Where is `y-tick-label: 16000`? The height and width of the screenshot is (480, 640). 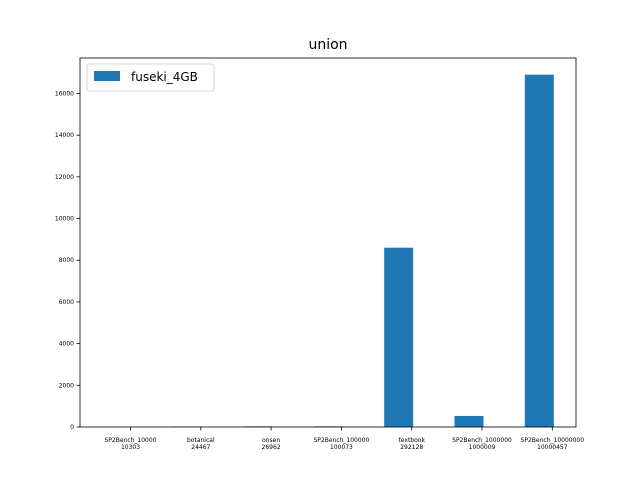 y-tick-label: 16000 is located at coordinates (64, 93).